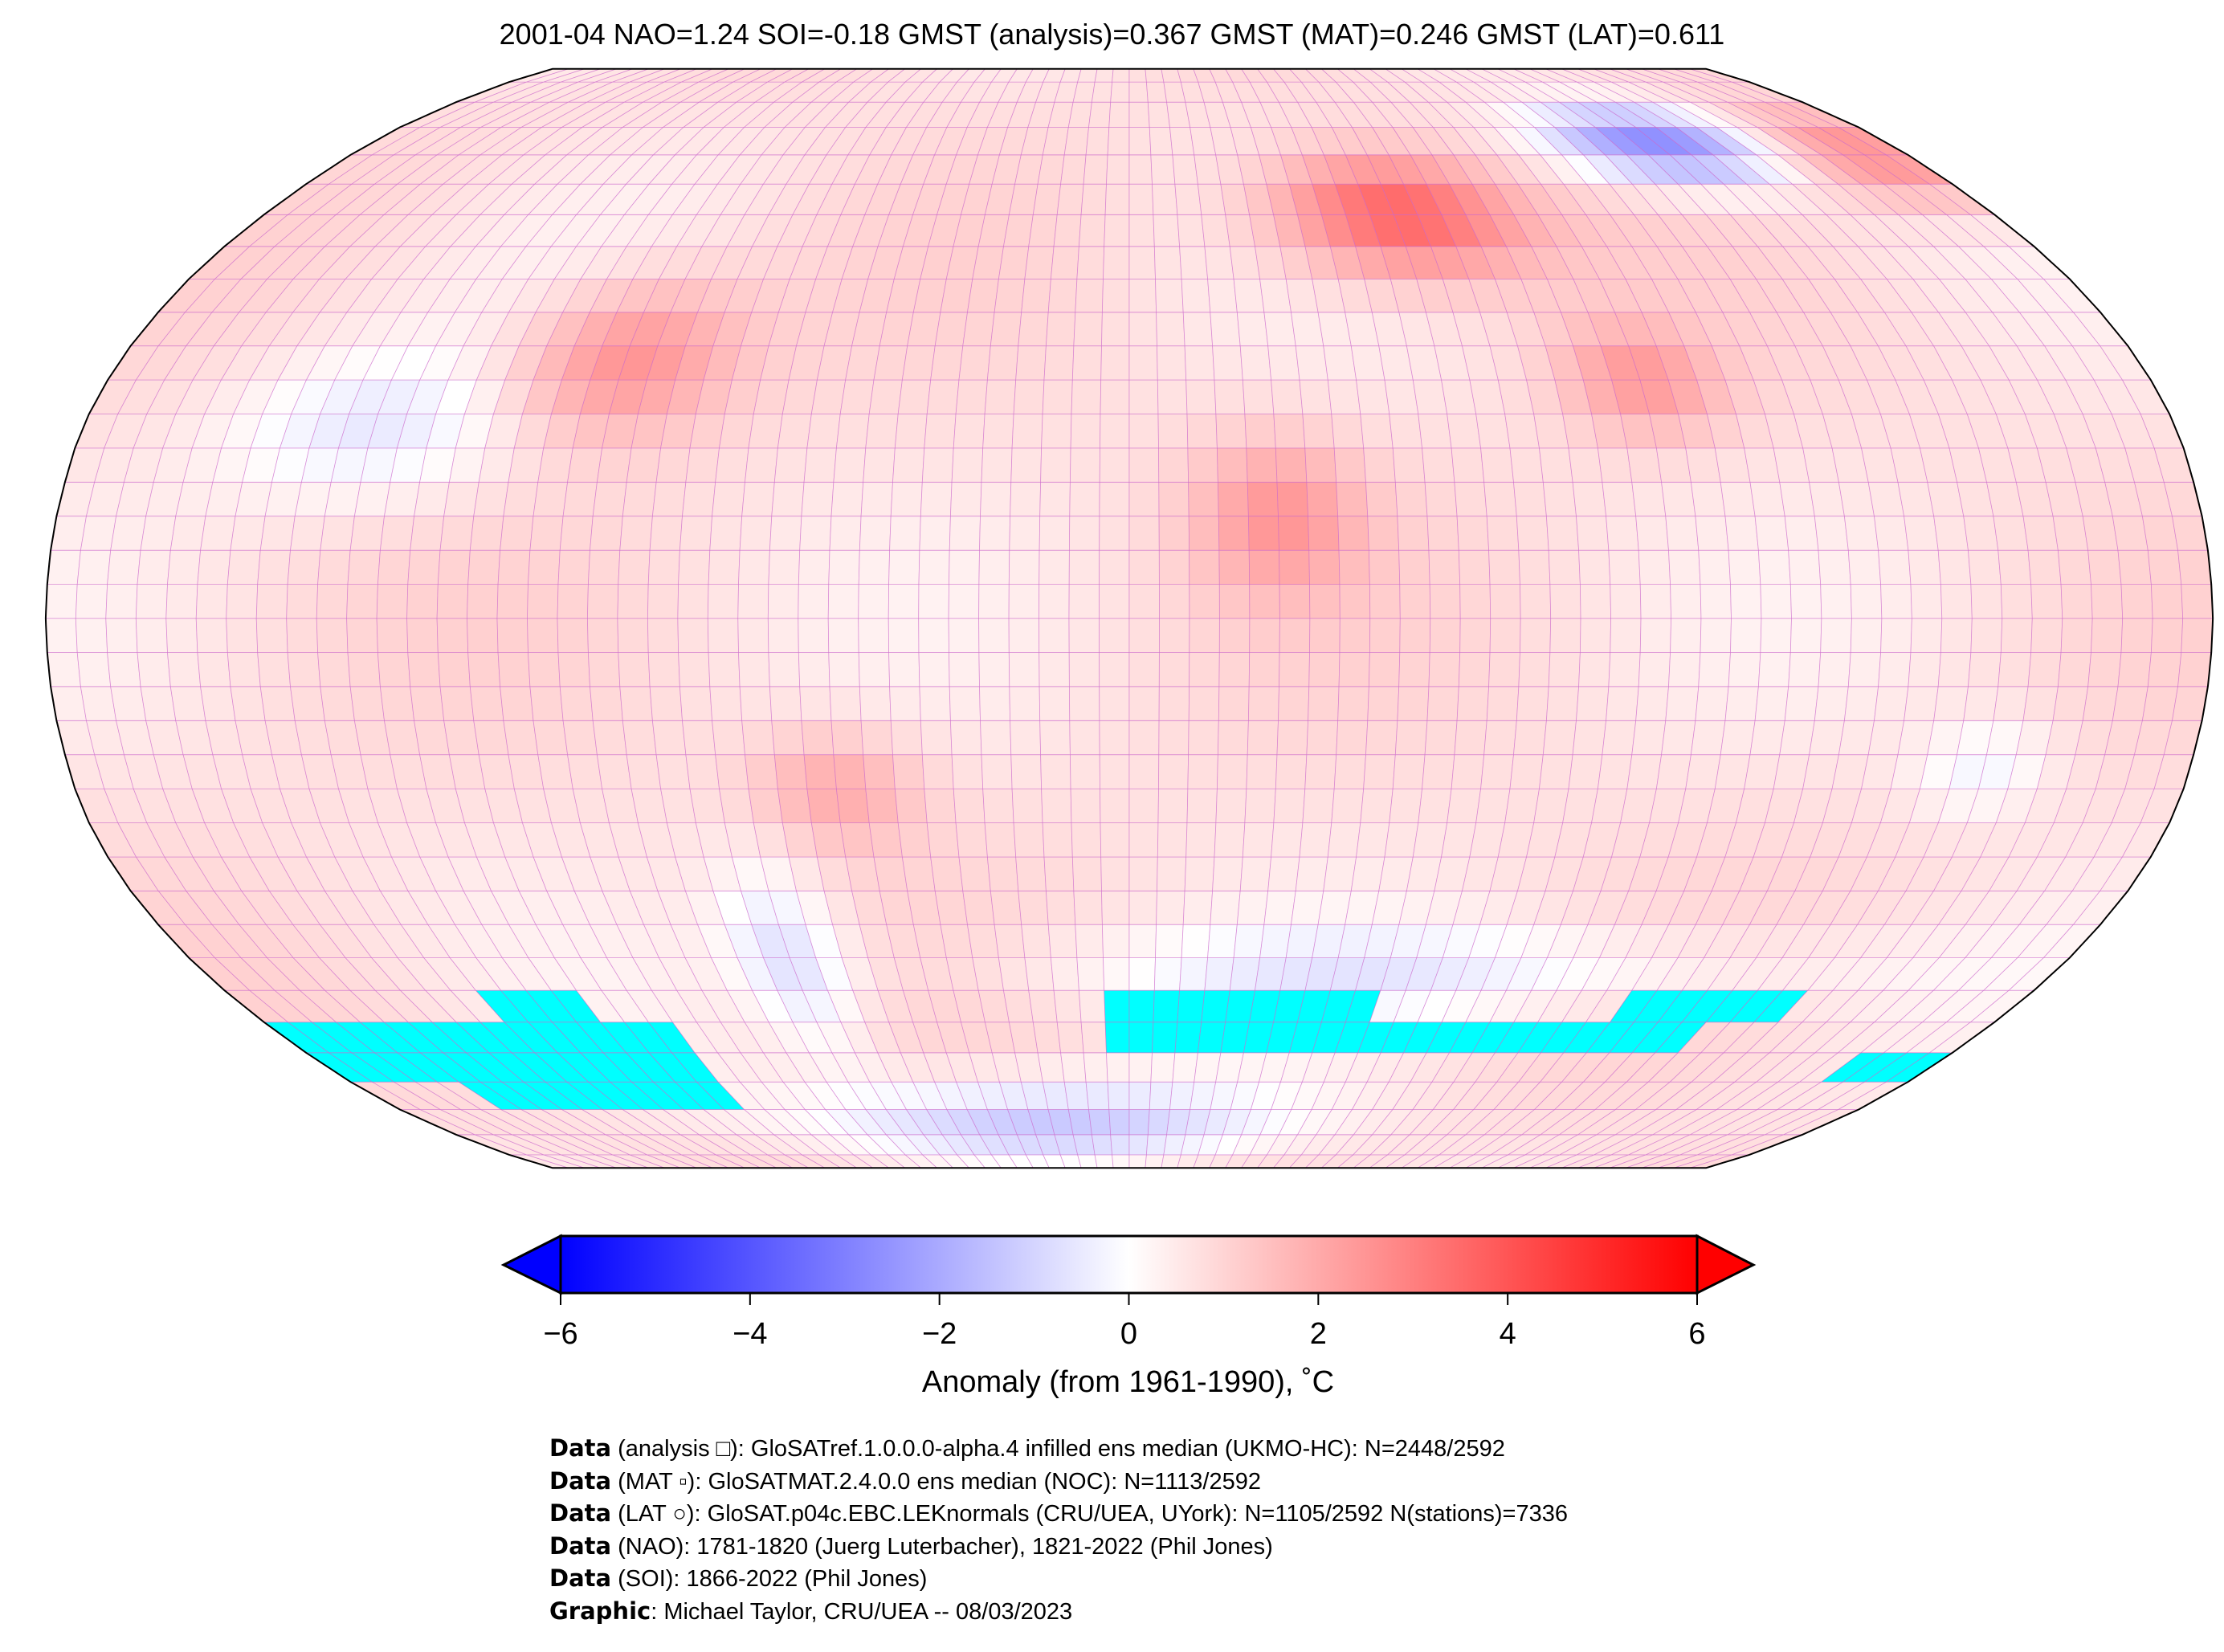 The width and height of the screenshot is (2224, 1652). I want to click on footer-line-text: (SOI): 1866-2022 (Phil Jones), so click(769, 1579).